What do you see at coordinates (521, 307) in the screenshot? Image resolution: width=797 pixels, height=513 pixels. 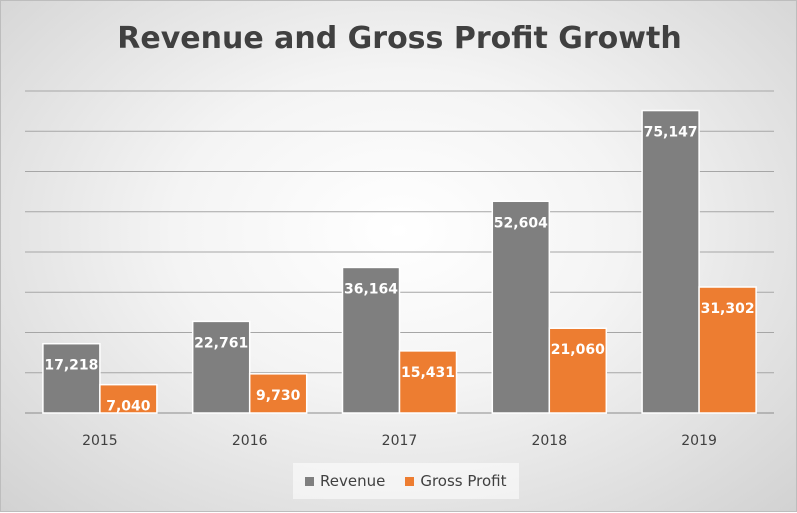 I see `bar-revenue-2018` at bounding box center [521, 307].